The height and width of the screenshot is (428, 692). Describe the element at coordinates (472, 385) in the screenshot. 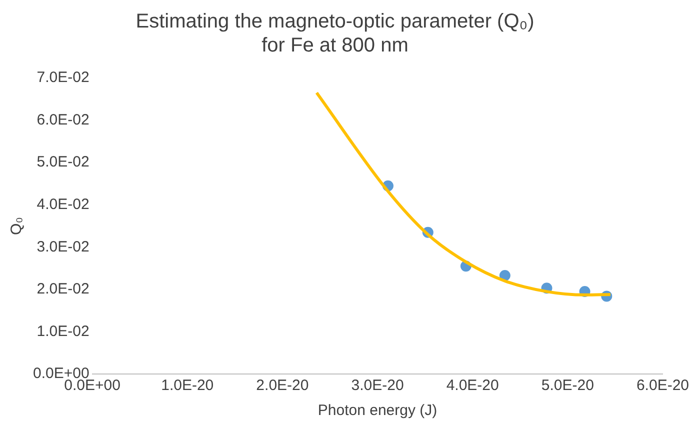

I see `x-tick-label: 4.0E-20` at that location.